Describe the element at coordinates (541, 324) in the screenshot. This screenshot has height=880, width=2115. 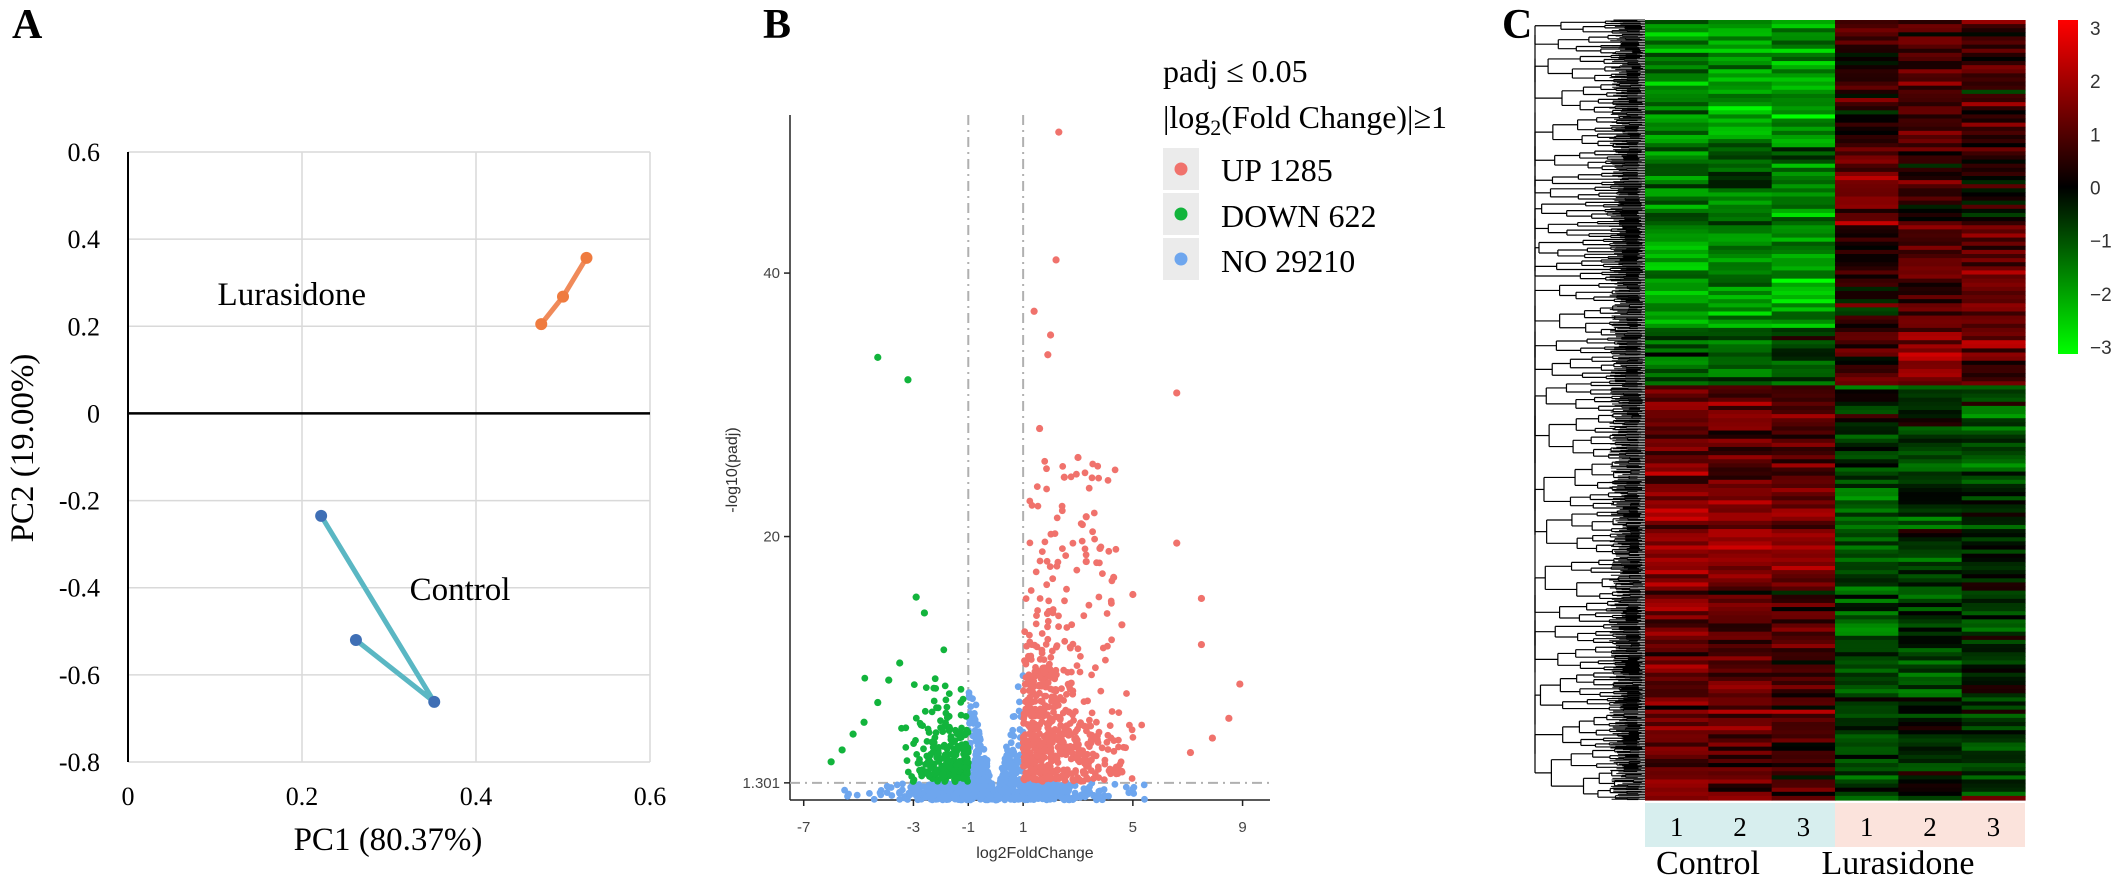
I see `pca-point-lurasidone` at that location.